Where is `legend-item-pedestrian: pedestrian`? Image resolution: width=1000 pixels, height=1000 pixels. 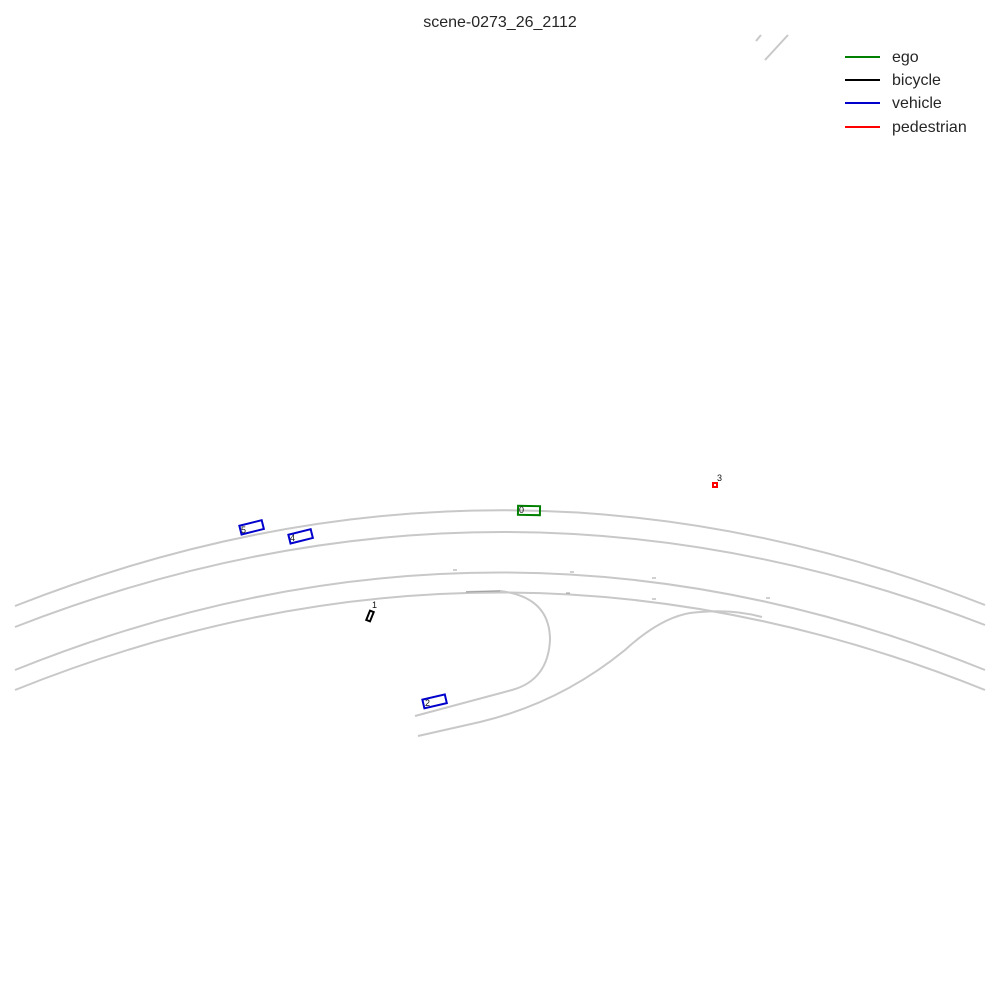
legend-item-pedestrian: pedestrian is located at coordinates (906, 127).